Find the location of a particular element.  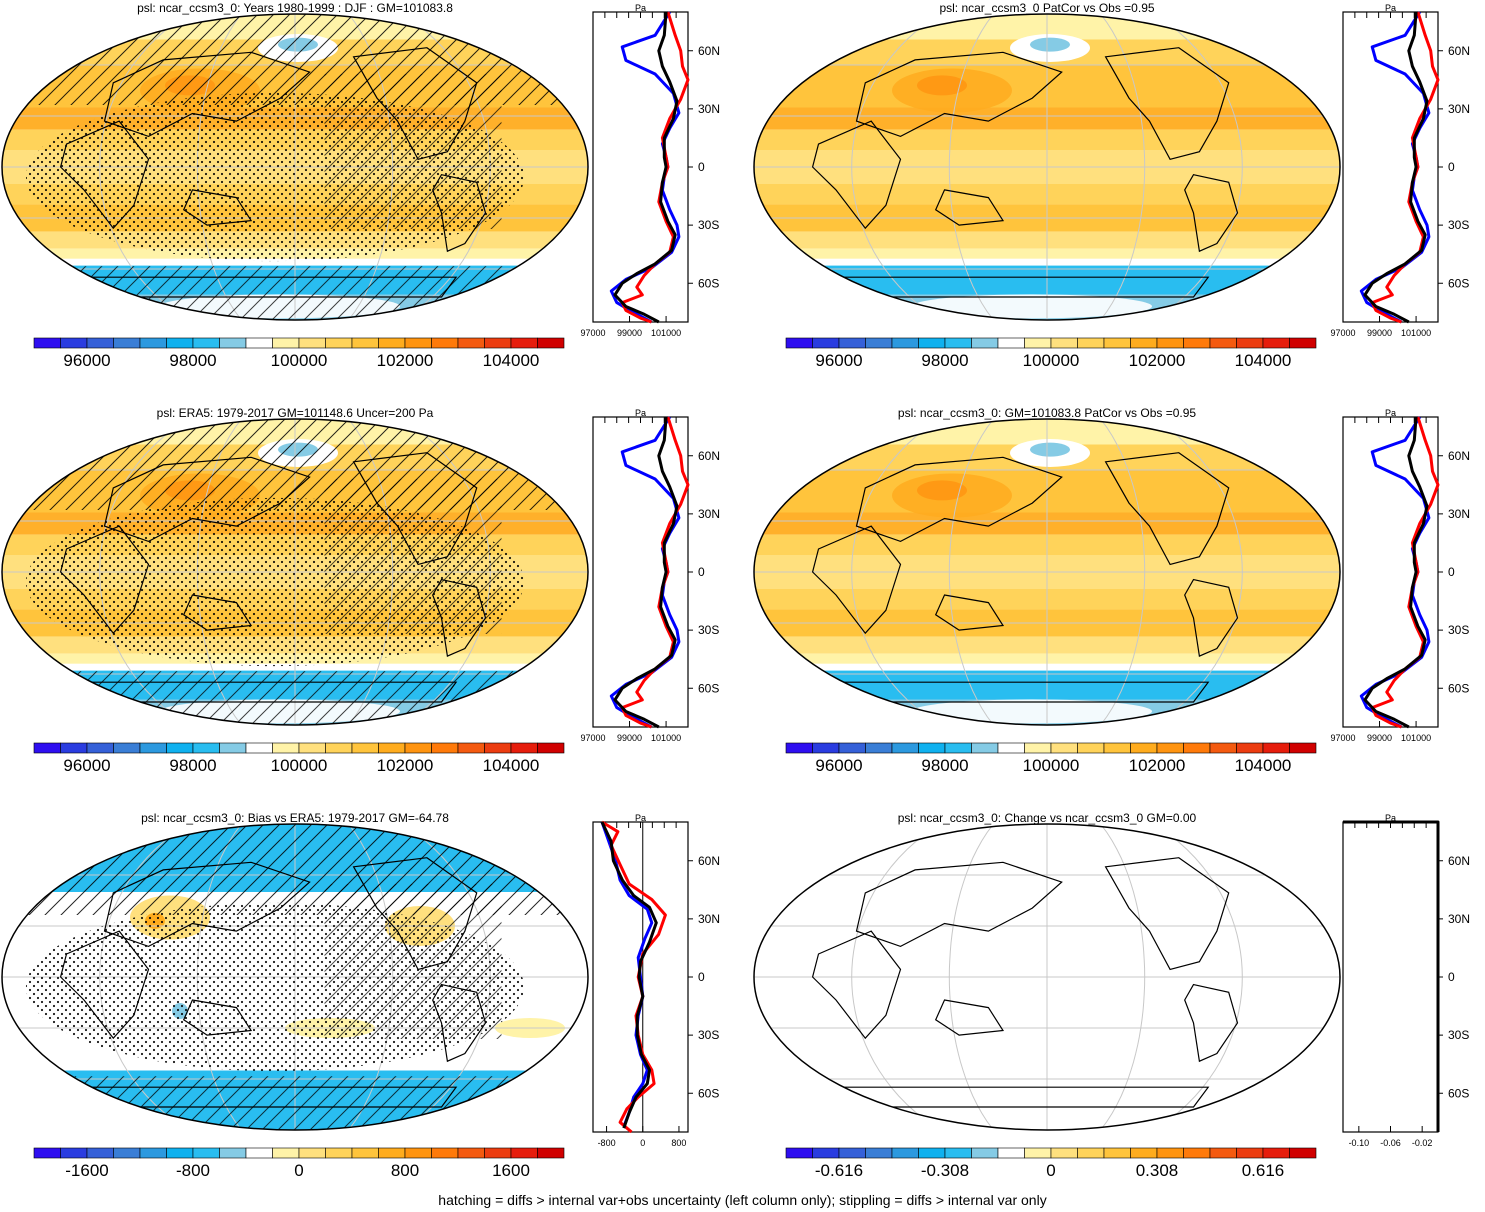

x-tick-label: 0 is located at coordinates (642, 1143).